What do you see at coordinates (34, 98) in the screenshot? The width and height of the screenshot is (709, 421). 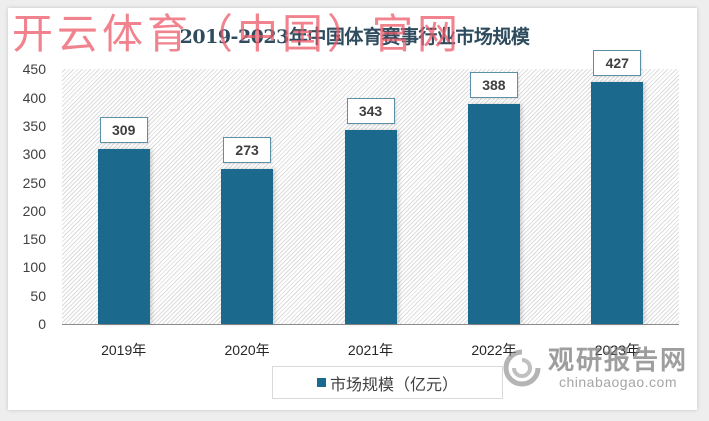 I see `y-tick: 400` at bounding box center [34, 98].